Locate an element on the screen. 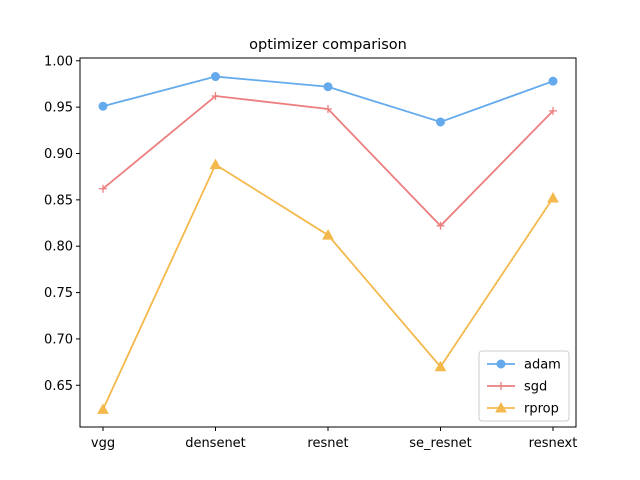  legend: adam sgd rprop is located at coordinates (524, 386).